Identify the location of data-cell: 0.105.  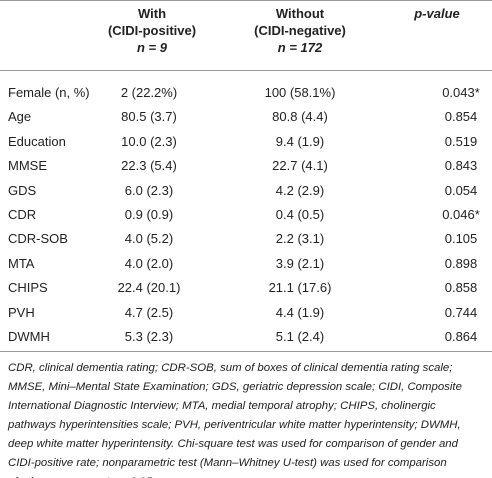
(461, 239).